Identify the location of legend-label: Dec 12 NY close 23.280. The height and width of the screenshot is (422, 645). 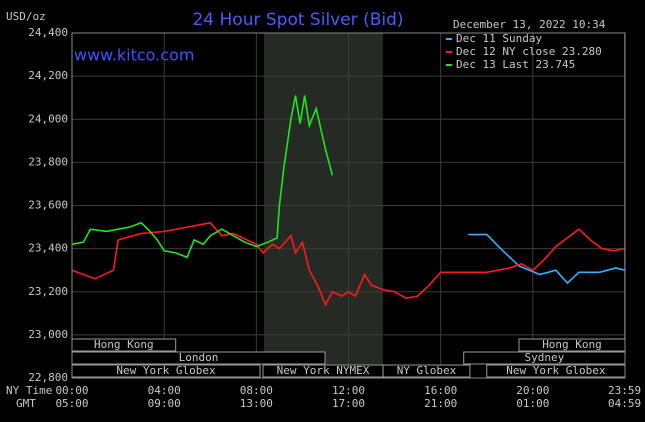
(529, 51).